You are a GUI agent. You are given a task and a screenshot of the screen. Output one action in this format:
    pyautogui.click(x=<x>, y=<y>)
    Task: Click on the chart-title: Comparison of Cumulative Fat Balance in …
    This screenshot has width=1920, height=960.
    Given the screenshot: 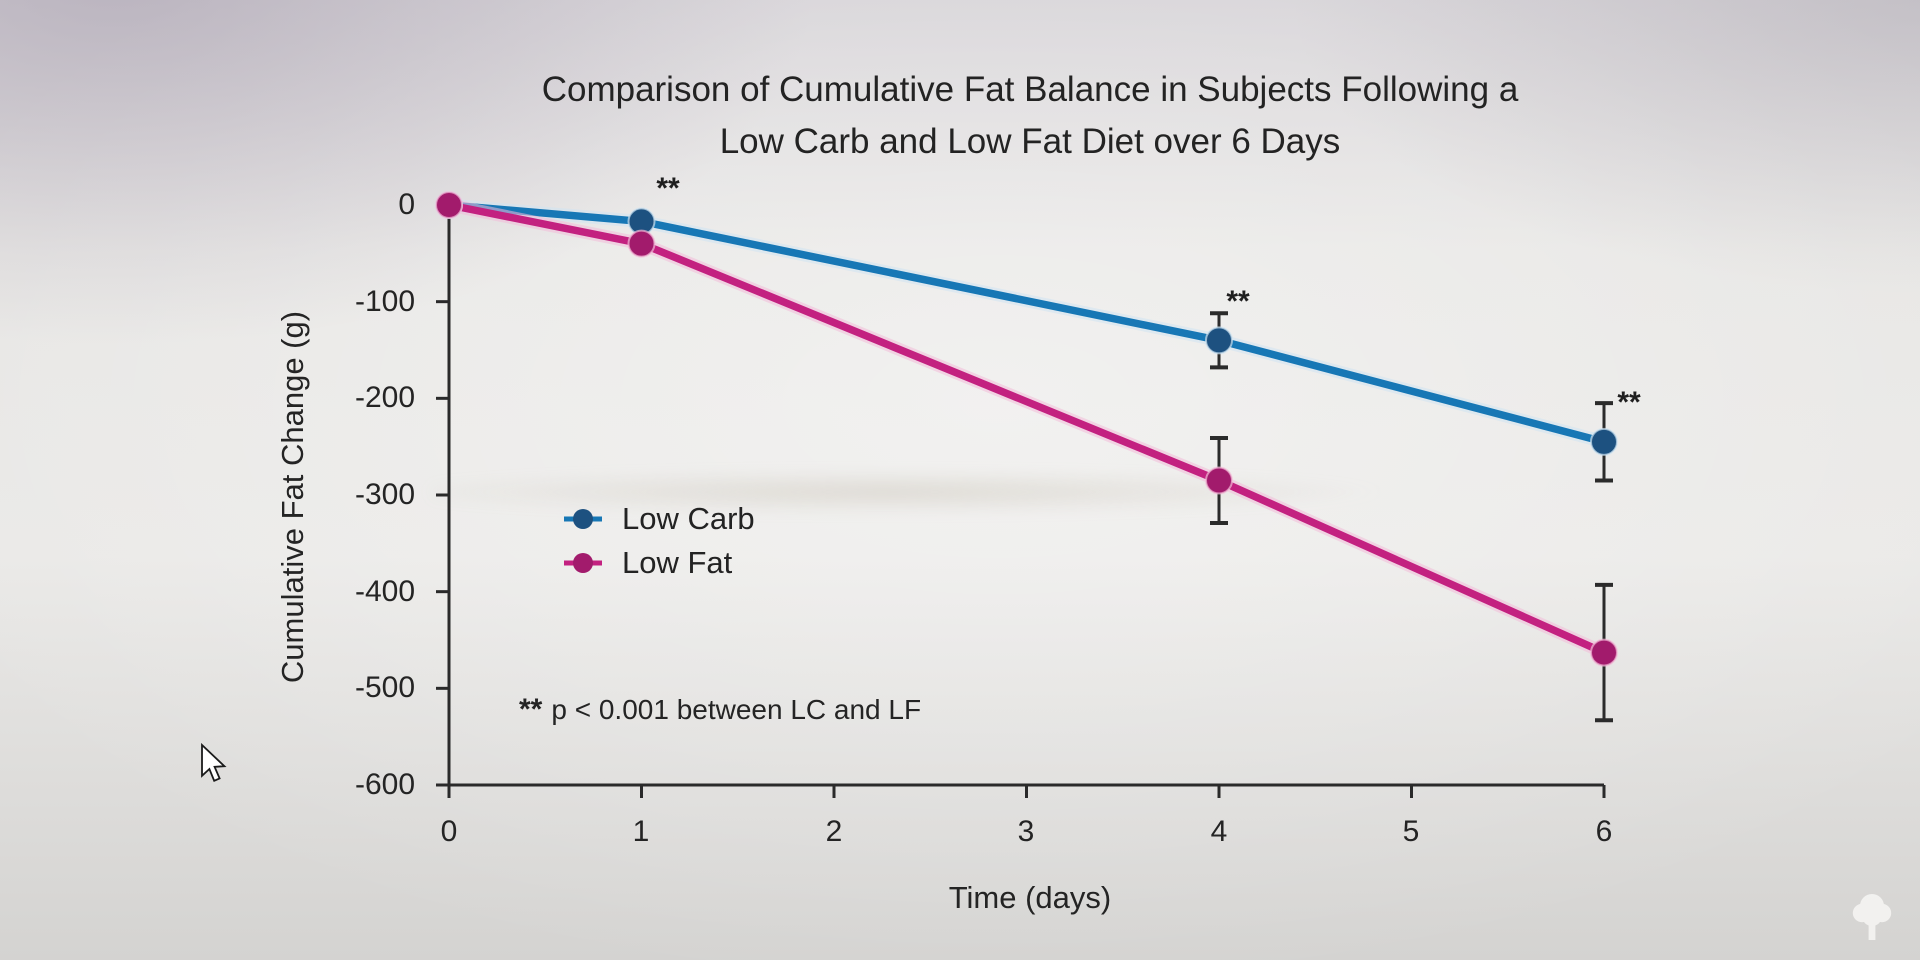 What is the action you would take?
    pyautogui.click(x=1030, y=116)
    